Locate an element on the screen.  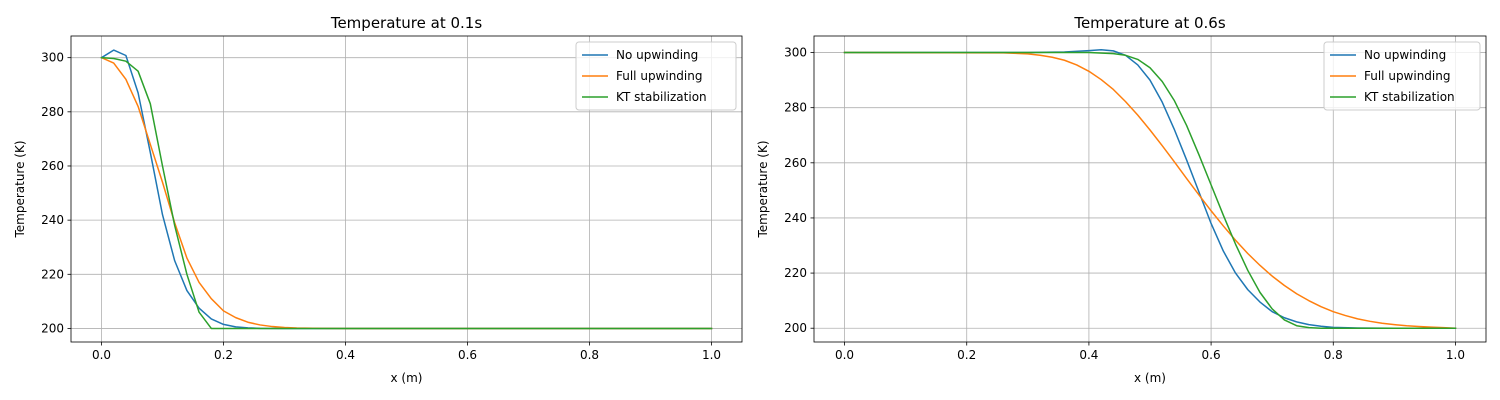
chart-title: Temperature at 0.1s is located at coordinates (406, 23).